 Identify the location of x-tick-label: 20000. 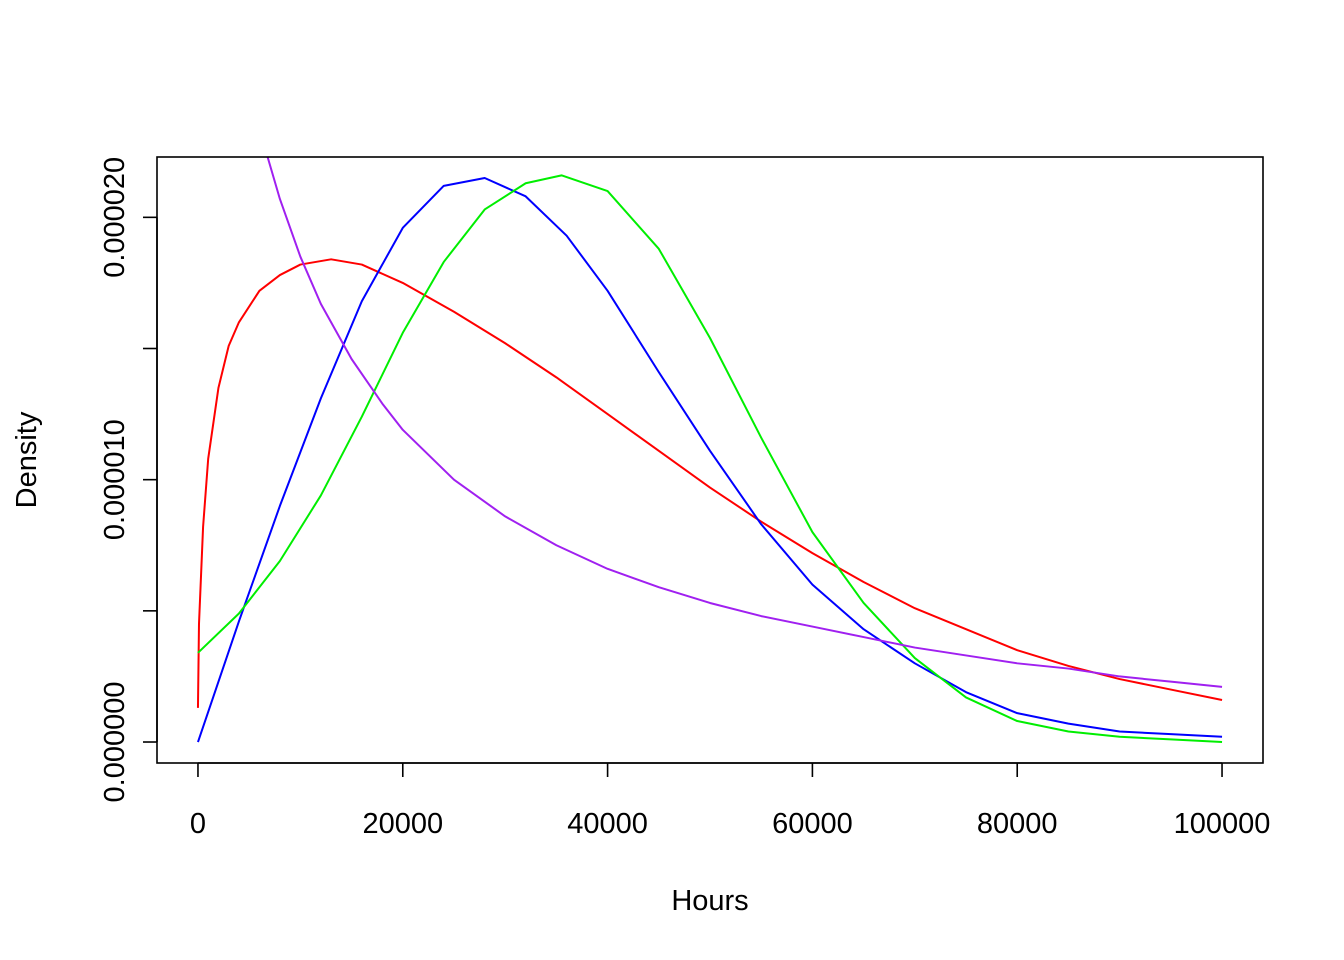
(402, 824).